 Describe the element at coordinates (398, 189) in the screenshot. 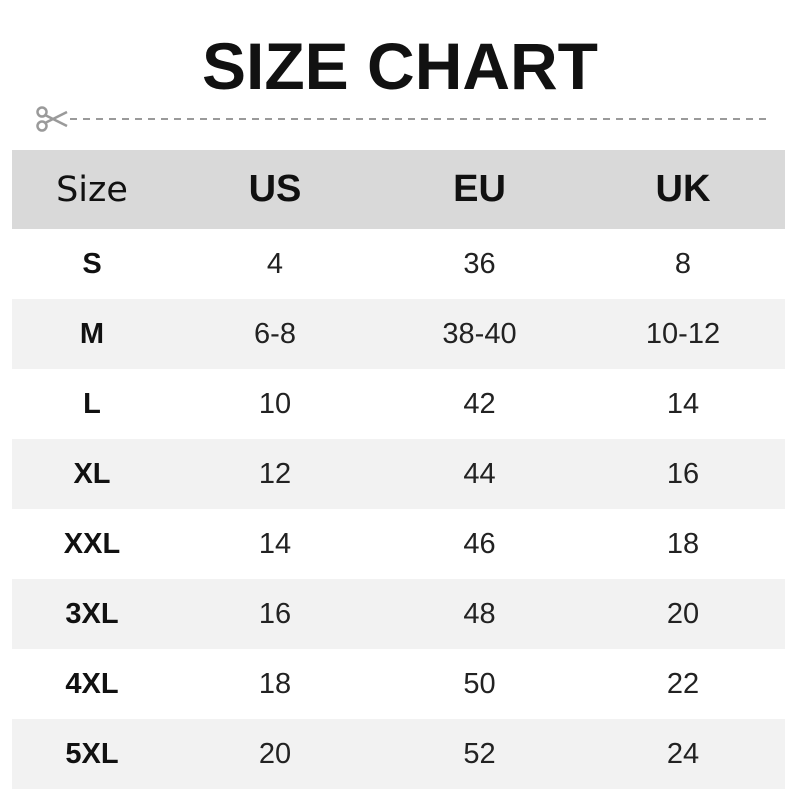

I see `table-header-row: Size US EU UK` at that location.